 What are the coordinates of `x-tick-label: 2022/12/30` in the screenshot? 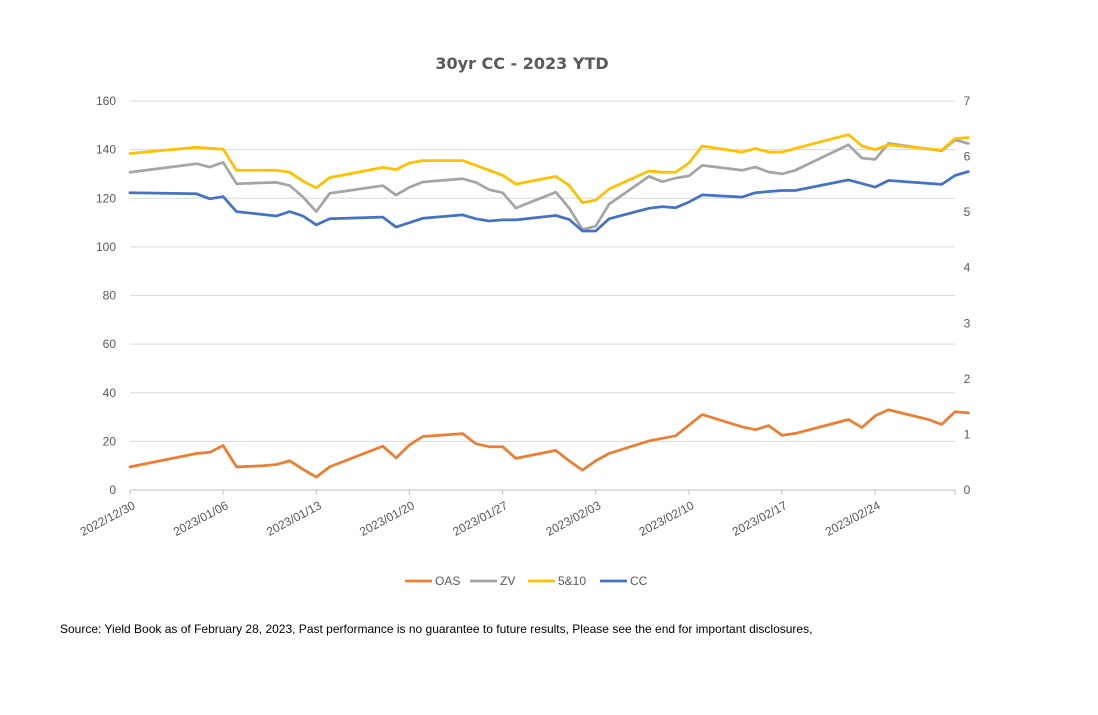 It's located at (108, 518).